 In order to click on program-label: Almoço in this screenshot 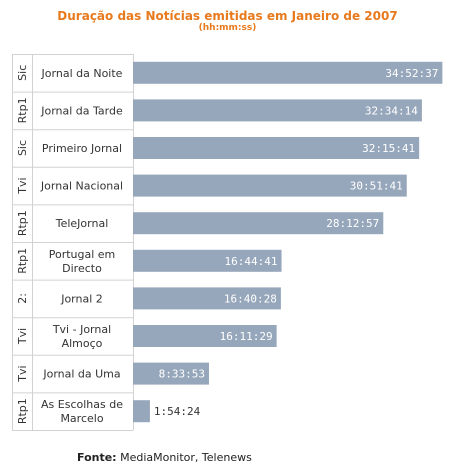, I will do `click(82, 343)`.